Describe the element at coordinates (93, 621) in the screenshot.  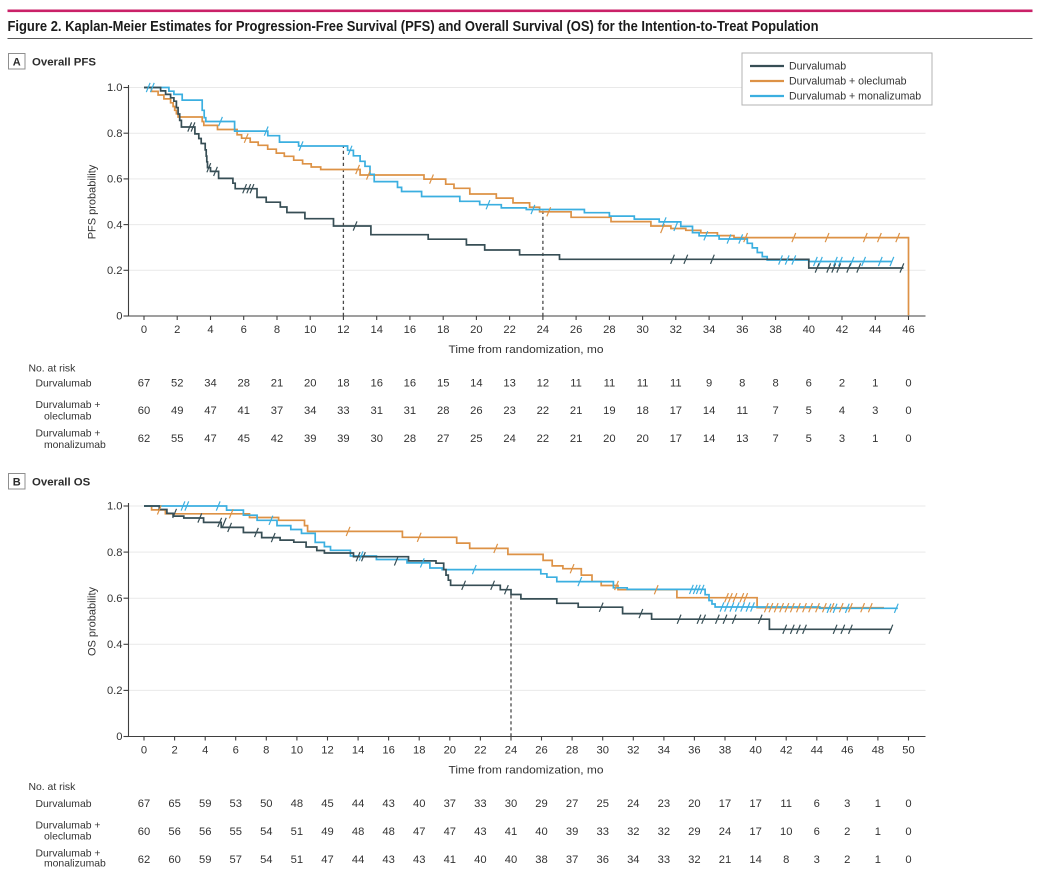
I see `svg-text: OS probability` at that location.